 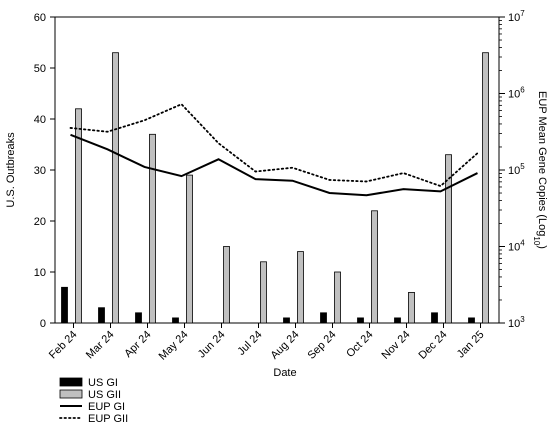 What do you see at coordinates (274, 165) in the screenshot?
I see `line-eup-gi` at bounding box center [274, 165].